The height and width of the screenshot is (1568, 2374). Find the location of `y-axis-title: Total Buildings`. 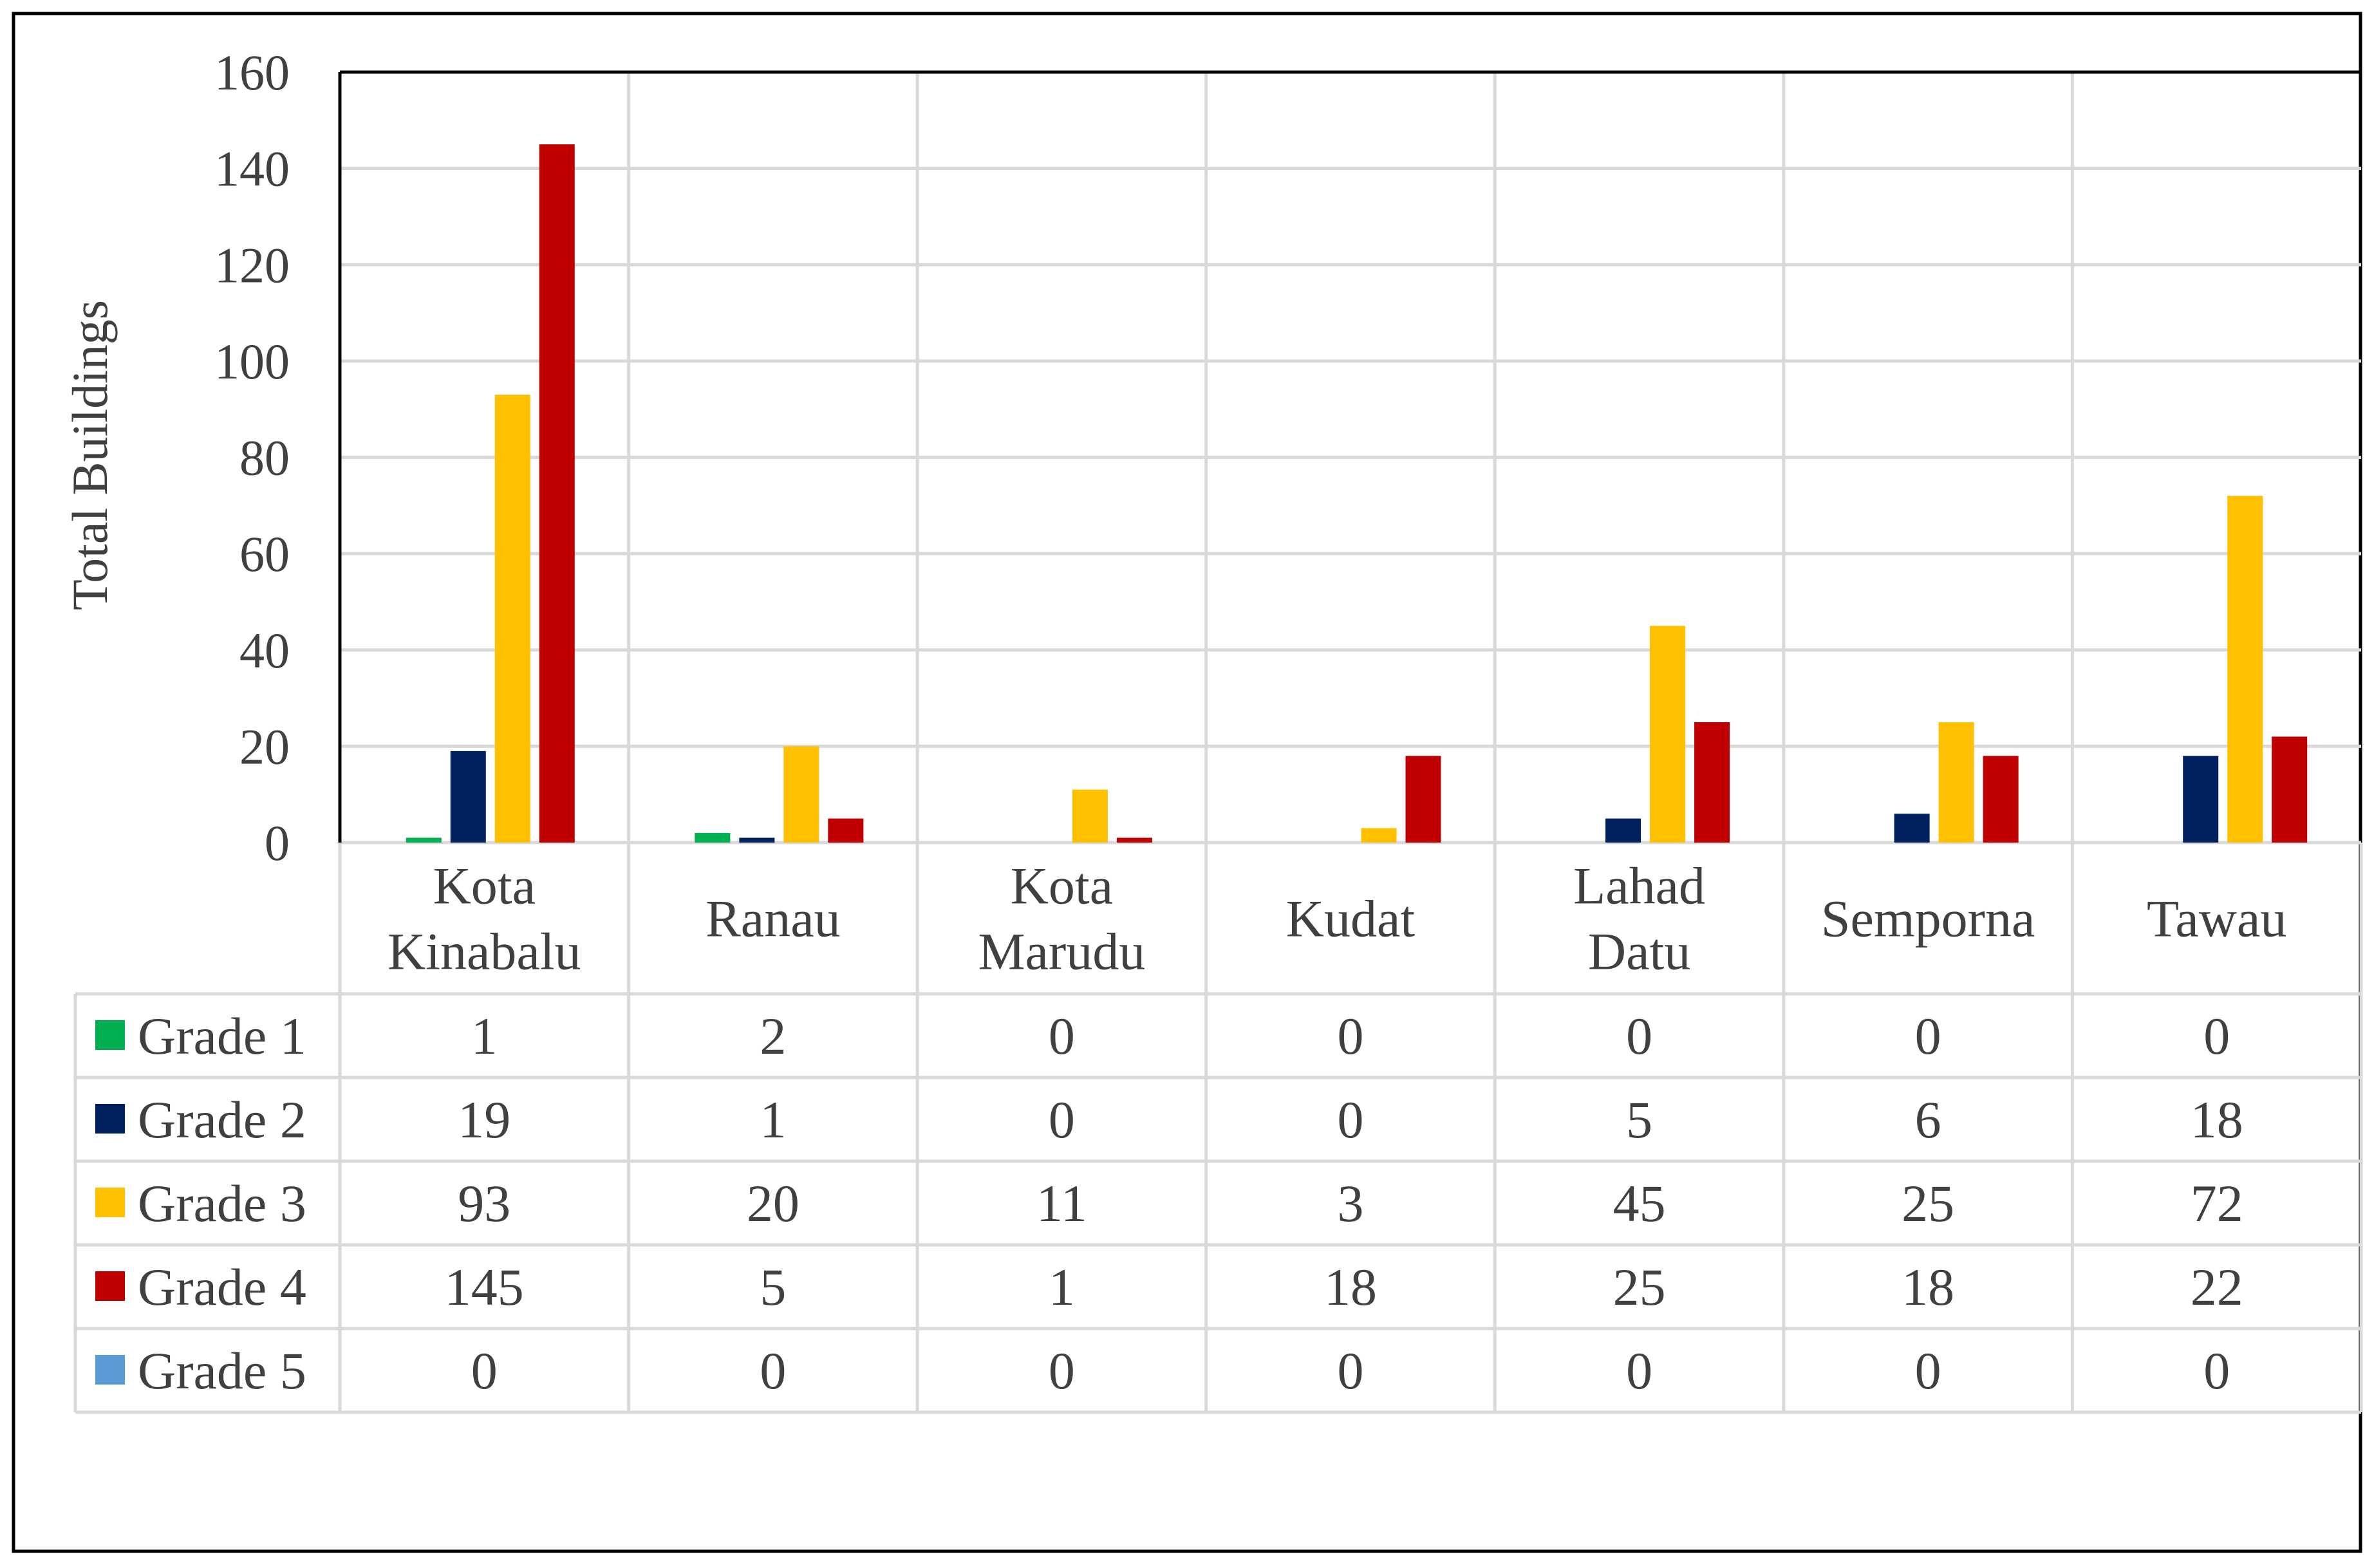

y-axis-title: Total Buildings is located at coordinates (90, 455).